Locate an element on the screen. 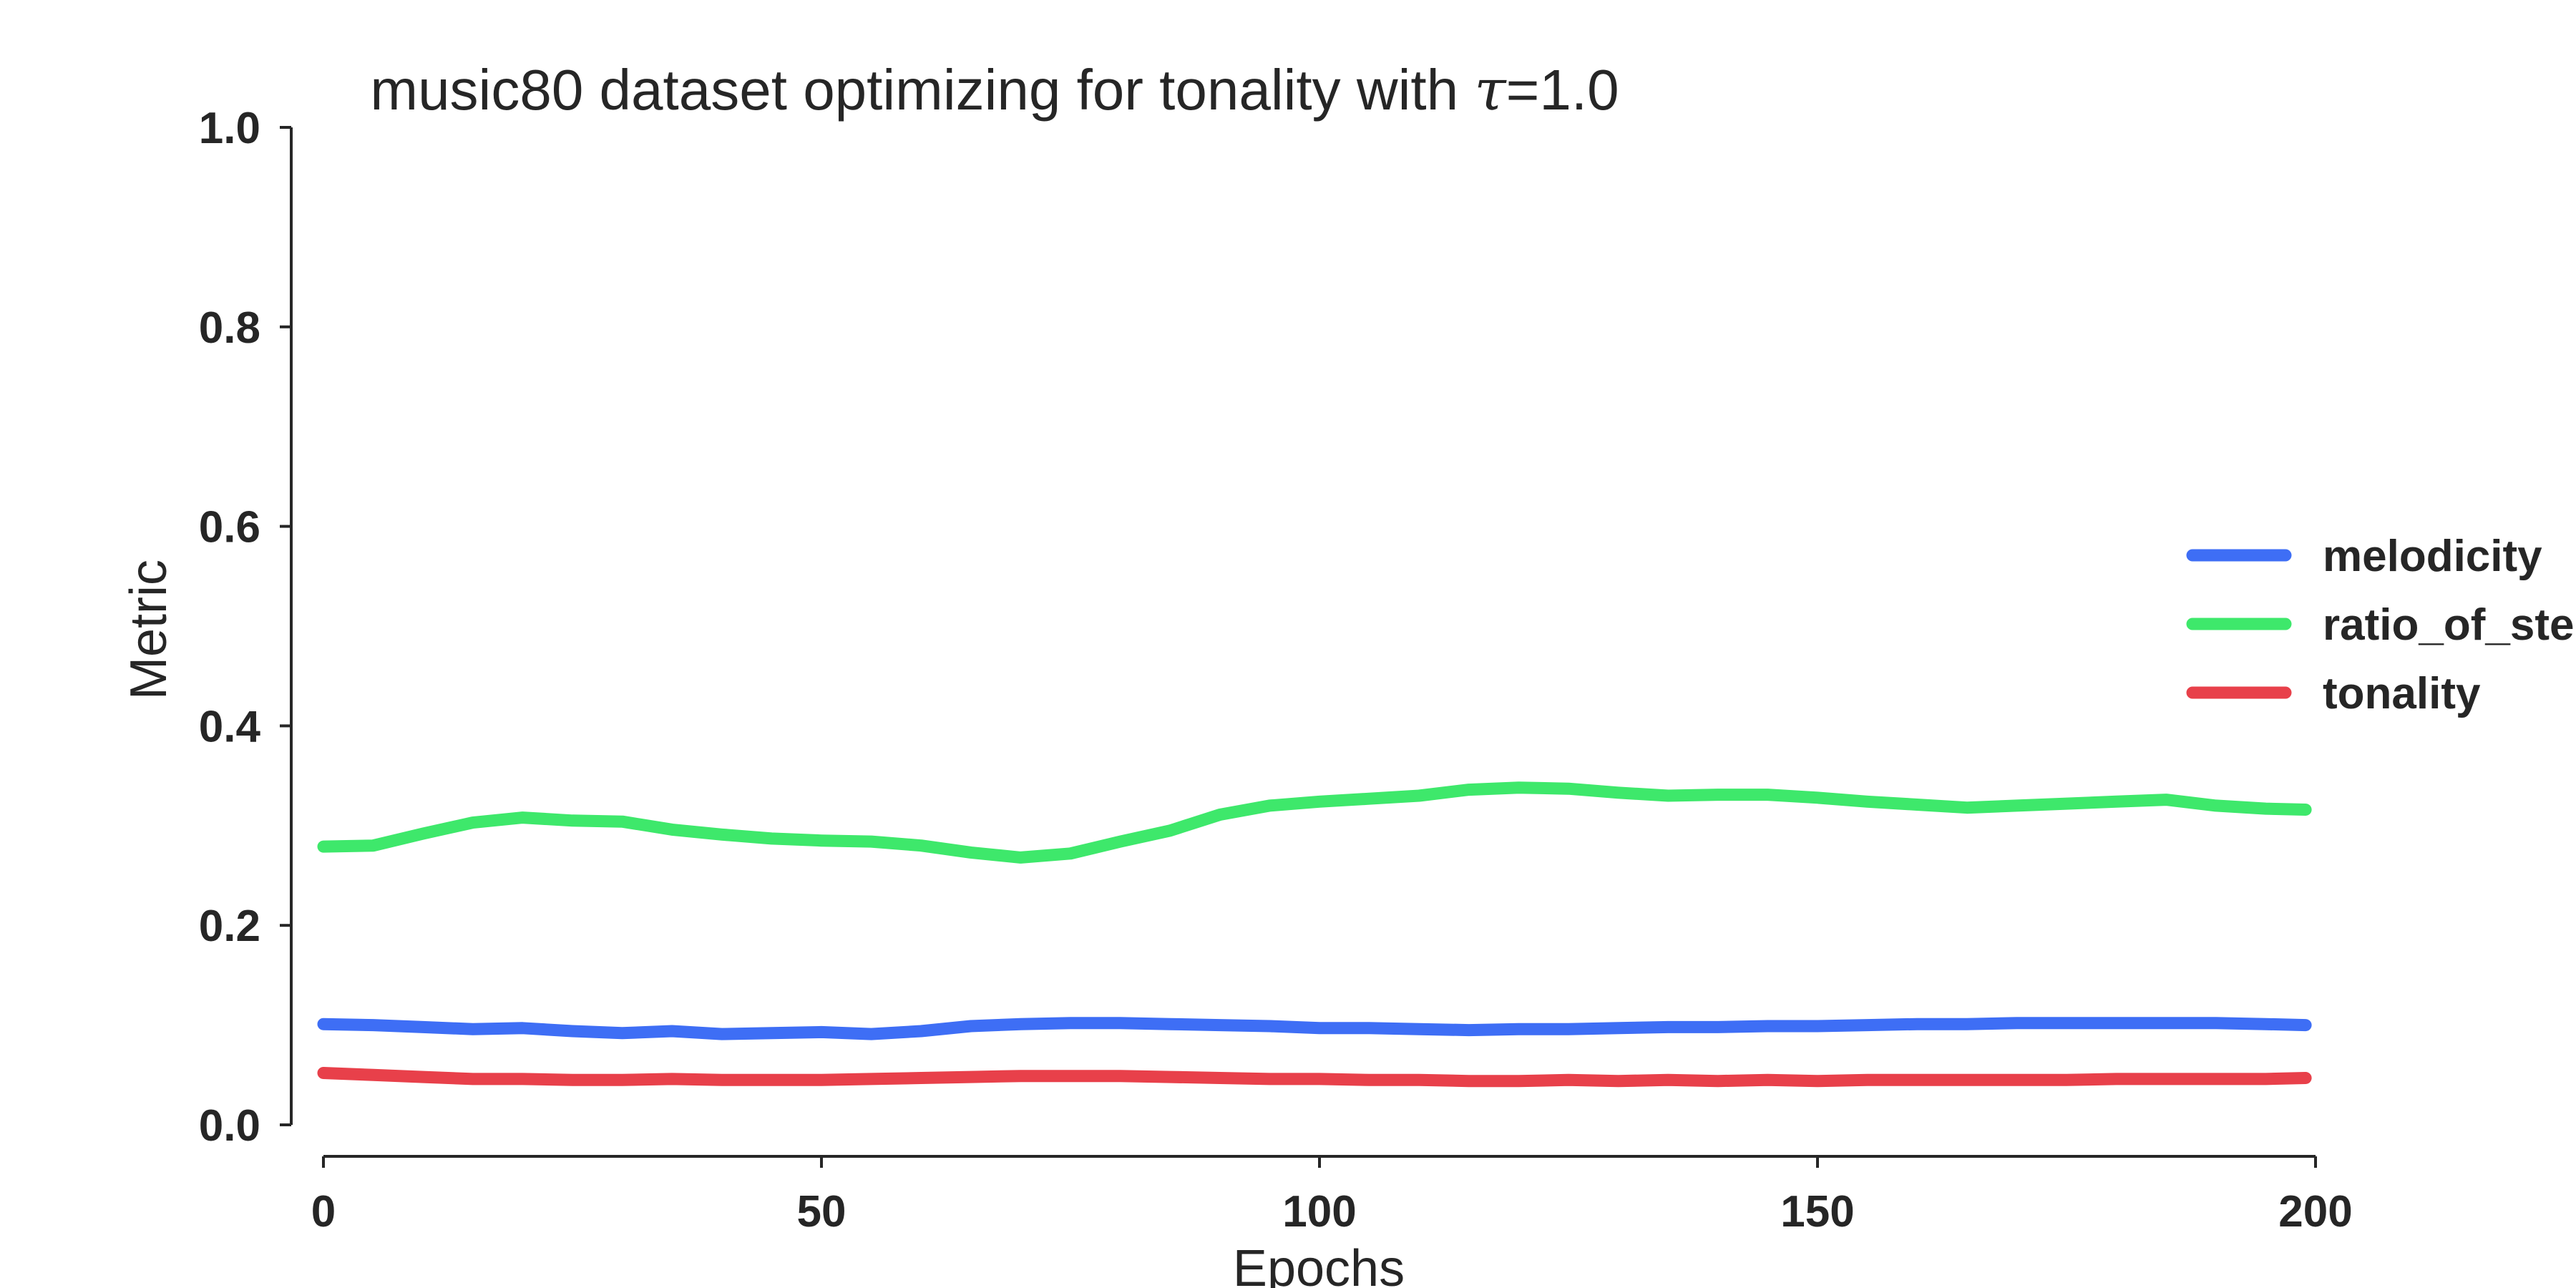  y-axis: 0.0 0.2 0.4 0.6 0.8 1.0 is located at coordinates (246, 627).